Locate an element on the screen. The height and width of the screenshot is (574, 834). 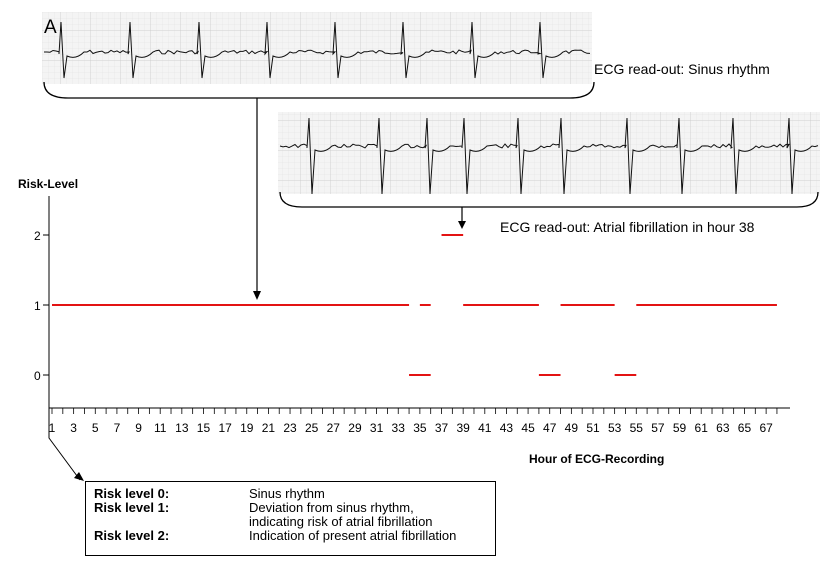
ecg-panel-a is located at coordinates (318, 55).